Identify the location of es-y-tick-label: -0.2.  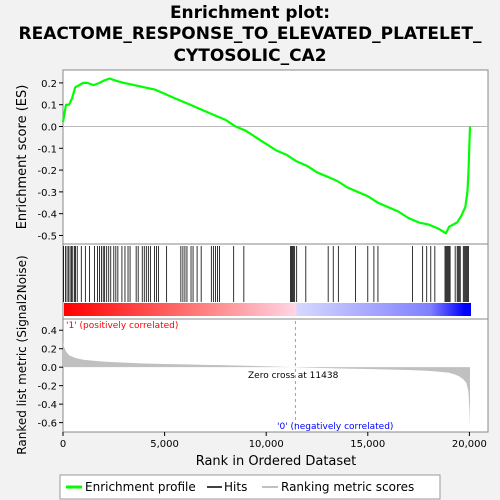
(47, 171).